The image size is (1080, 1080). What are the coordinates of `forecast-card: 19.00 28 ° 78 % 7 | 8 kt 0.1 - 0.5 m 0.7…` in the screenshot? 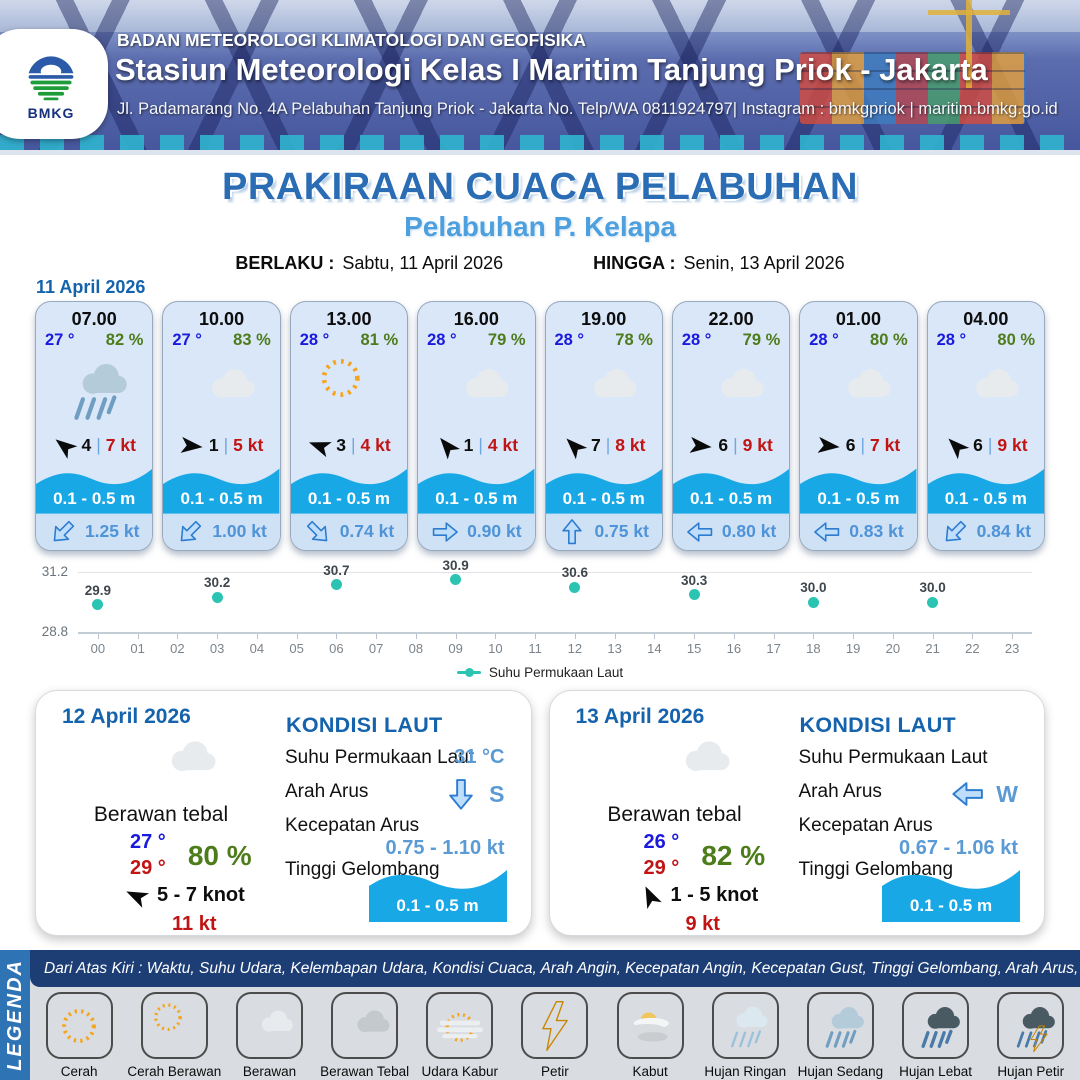 It's located at (603, 426).